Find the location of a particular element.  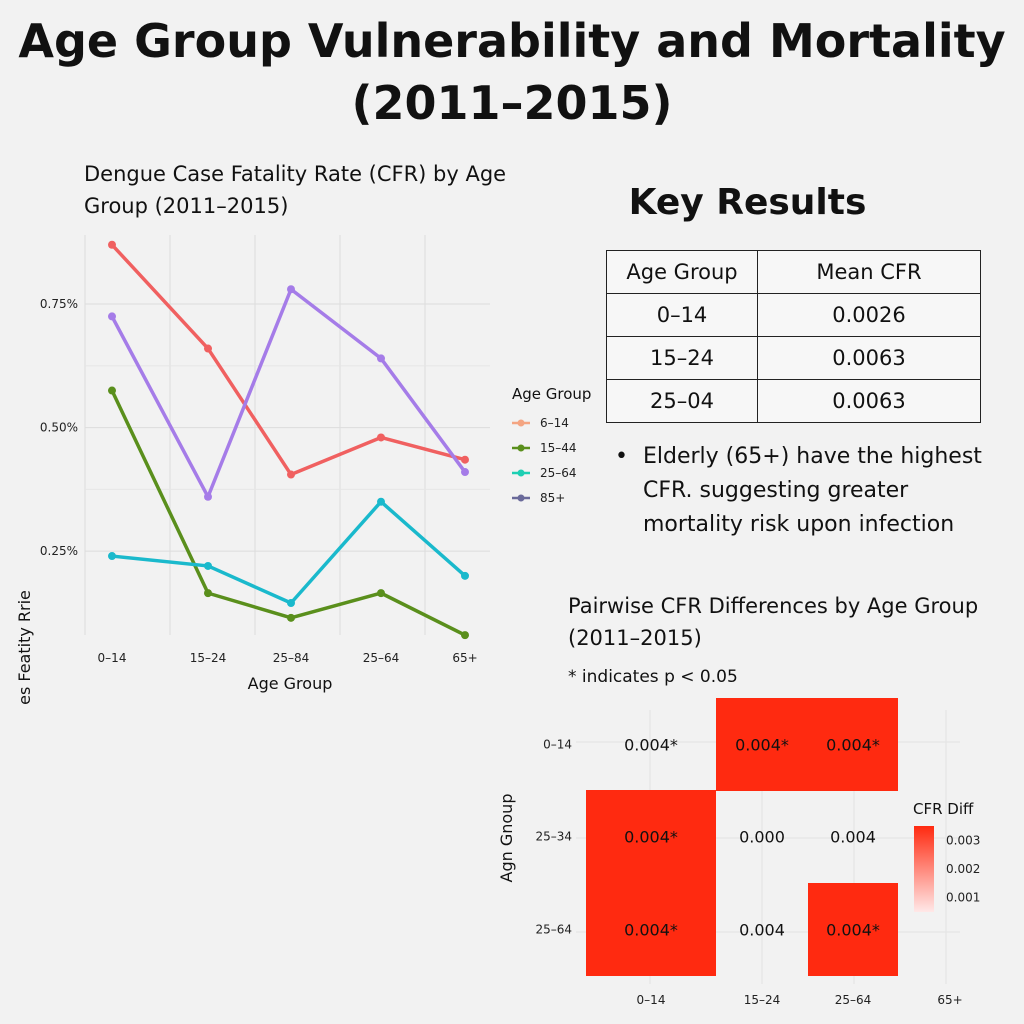

table-cell-mean-cfr: 0.0026 is located at coordinates (869, 315).